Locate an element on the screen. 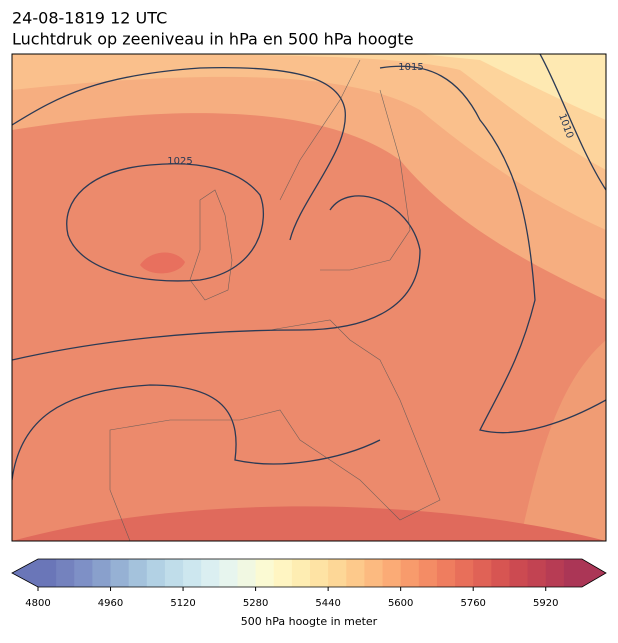  colorbar-tick-label: 4800 is located at coordinates (37, 603).